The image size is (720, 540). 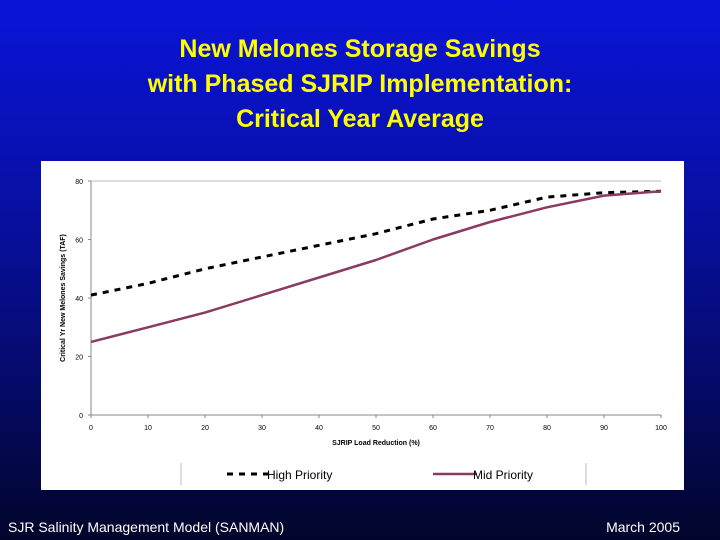 I want to click on y-tick-label: 20, so click(x=79, y=358).